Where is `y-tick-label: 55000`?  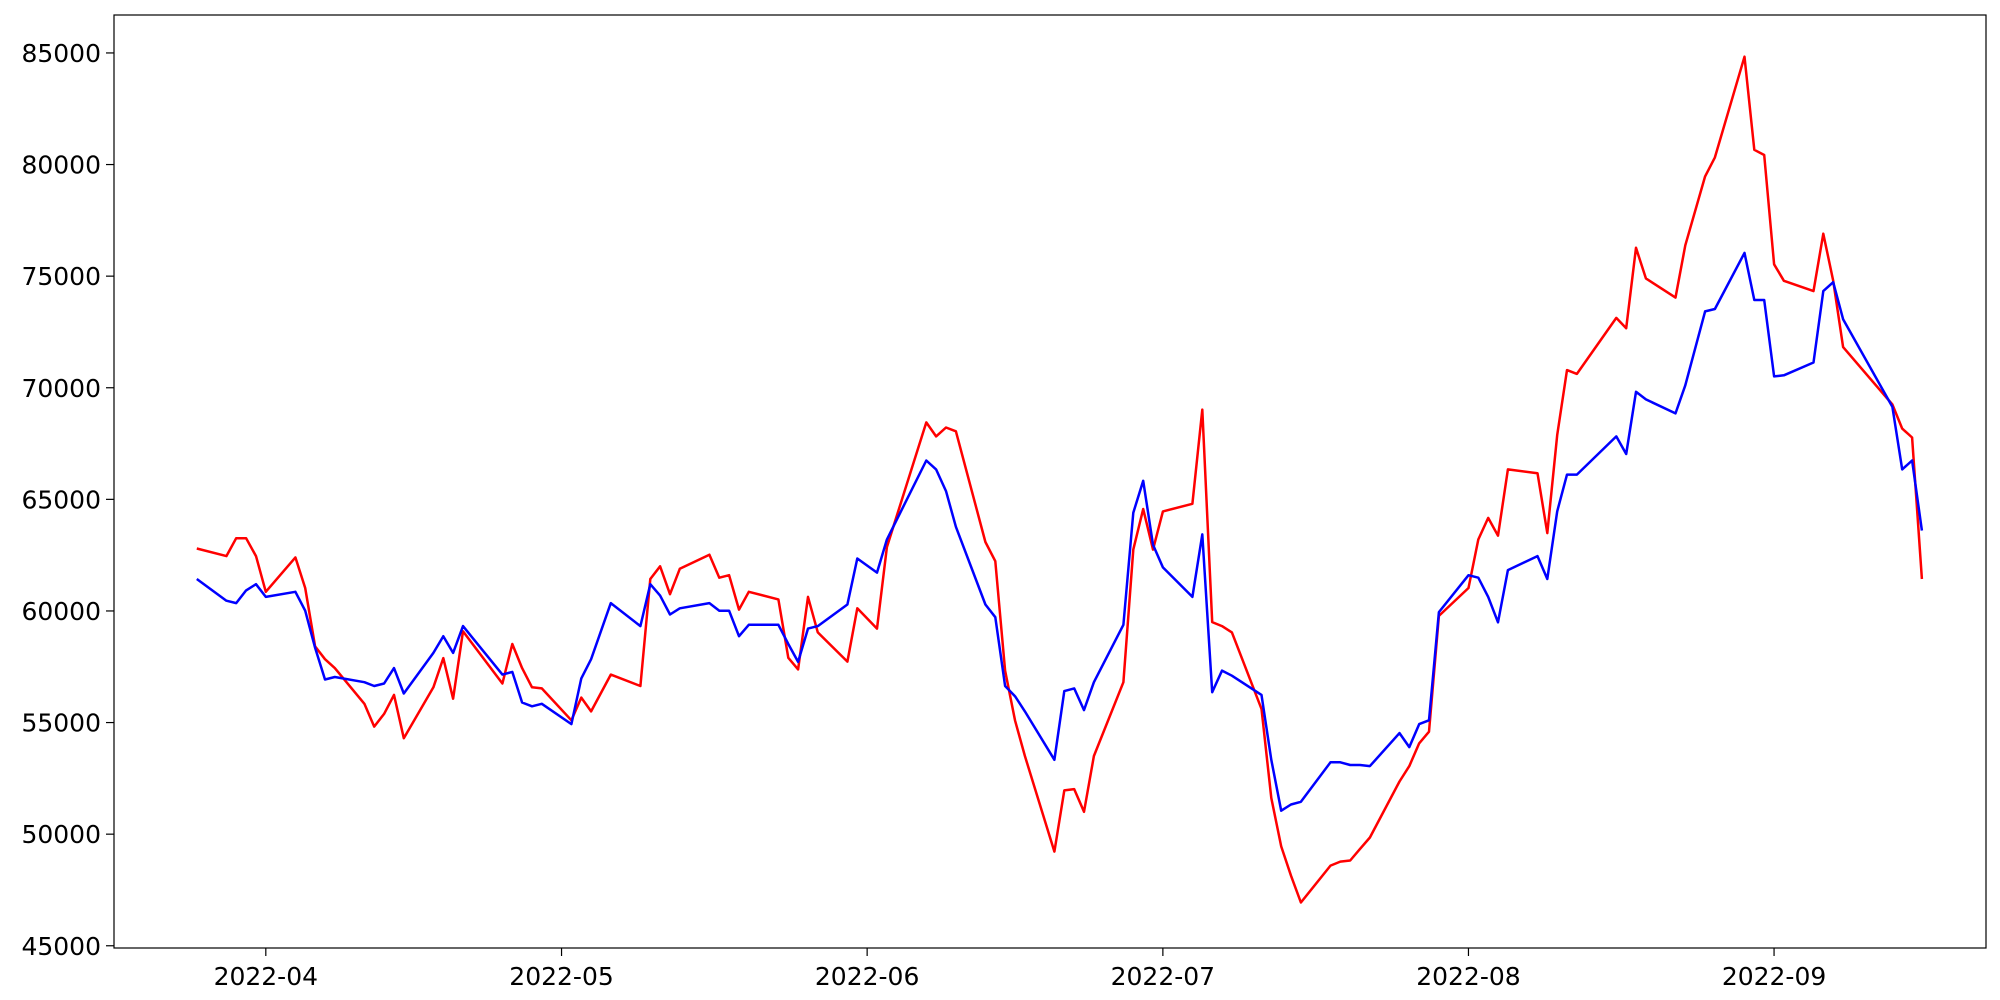
y-tick-label: 55000 is located at coordinates (61, 723).